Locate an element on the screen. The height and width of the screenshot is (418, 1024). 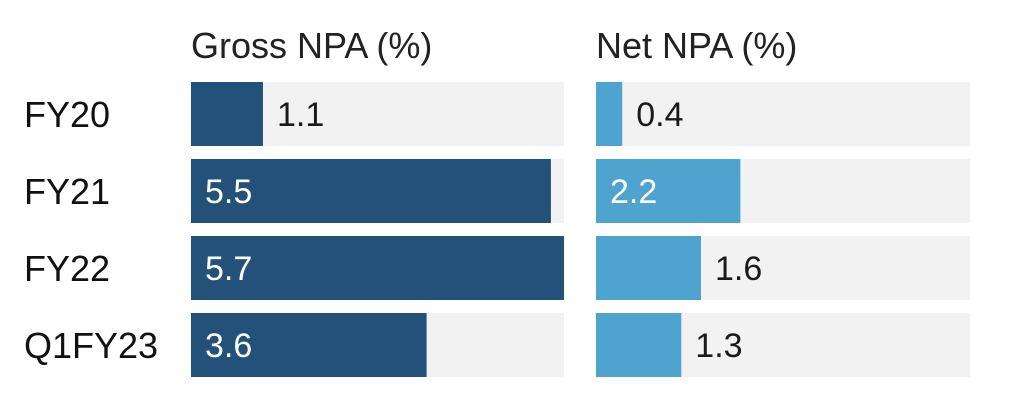
category-label-fy20: FY20 is located at coordinates (67, 114).